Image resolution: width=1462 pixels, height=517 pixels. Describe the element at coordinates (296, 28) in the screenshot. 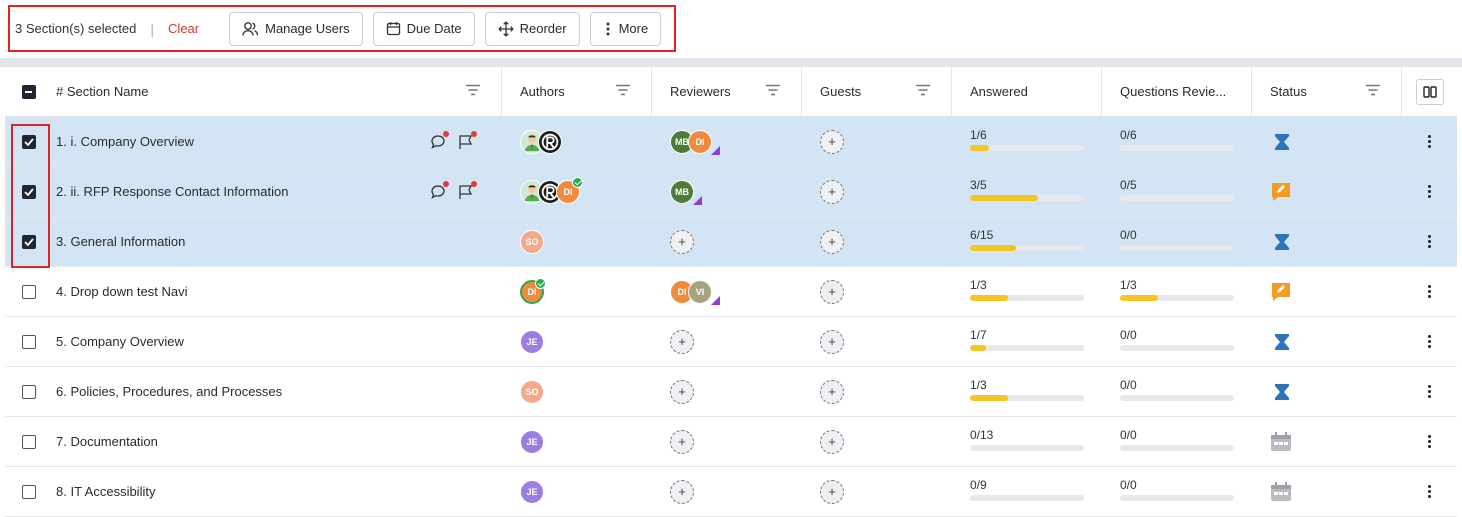

I see `manage-users-button: Manage Users` at that location.